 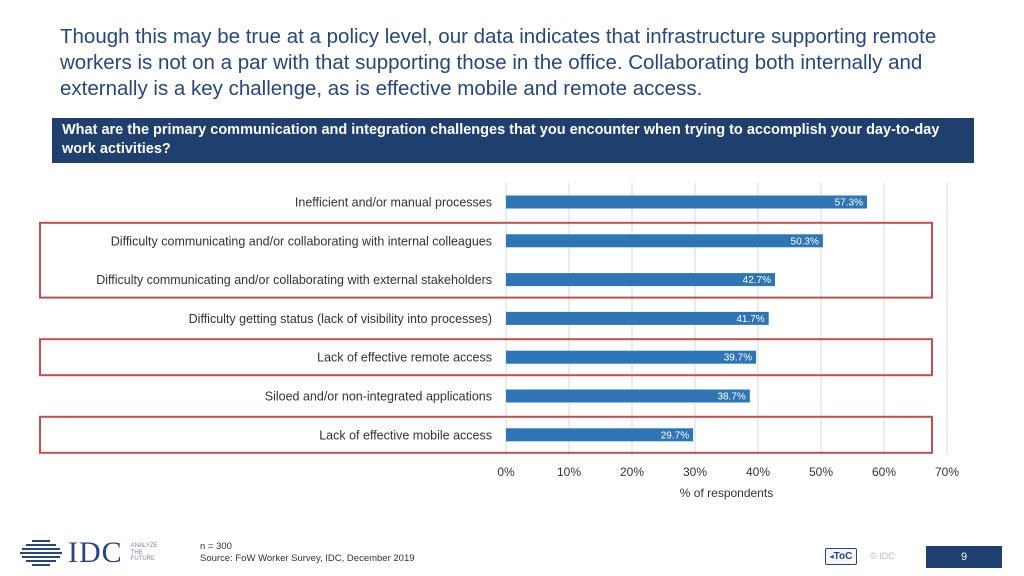 What do you see at coordinates (731, 397) in the screenshot?
I see `value-label: 38.7%` at bounding box center [731, 397].